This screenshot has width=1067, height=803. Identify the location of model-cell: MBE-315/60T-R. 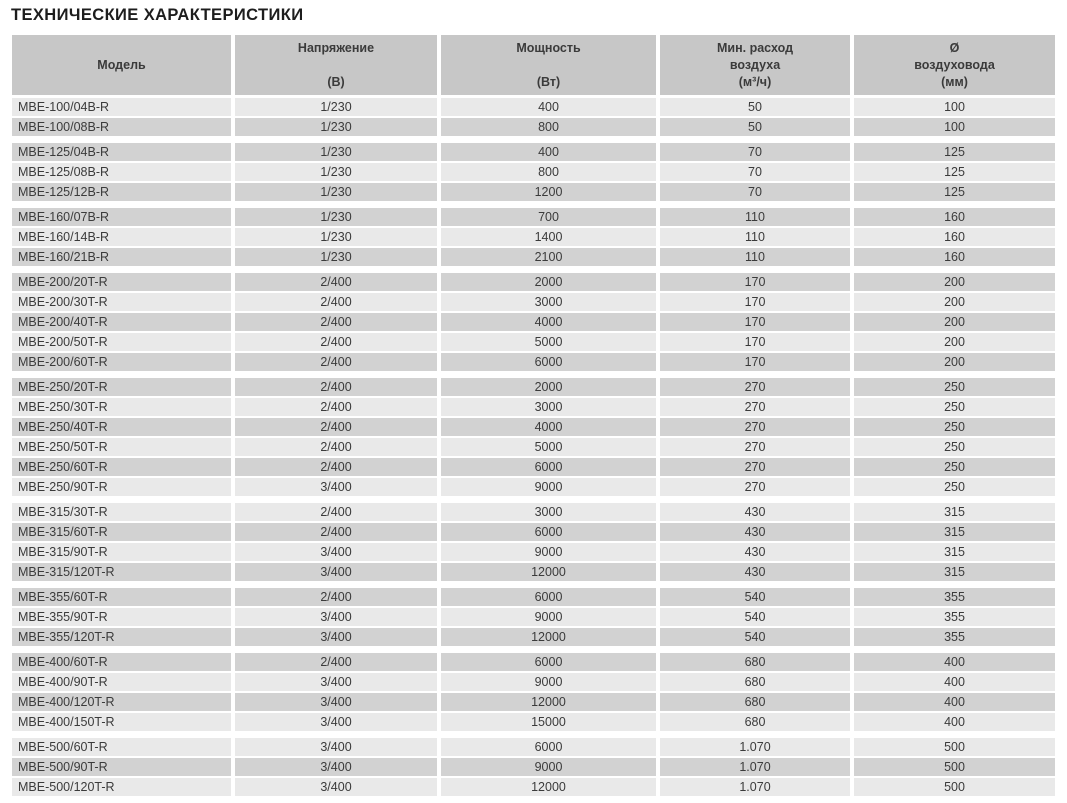
(121, 532).